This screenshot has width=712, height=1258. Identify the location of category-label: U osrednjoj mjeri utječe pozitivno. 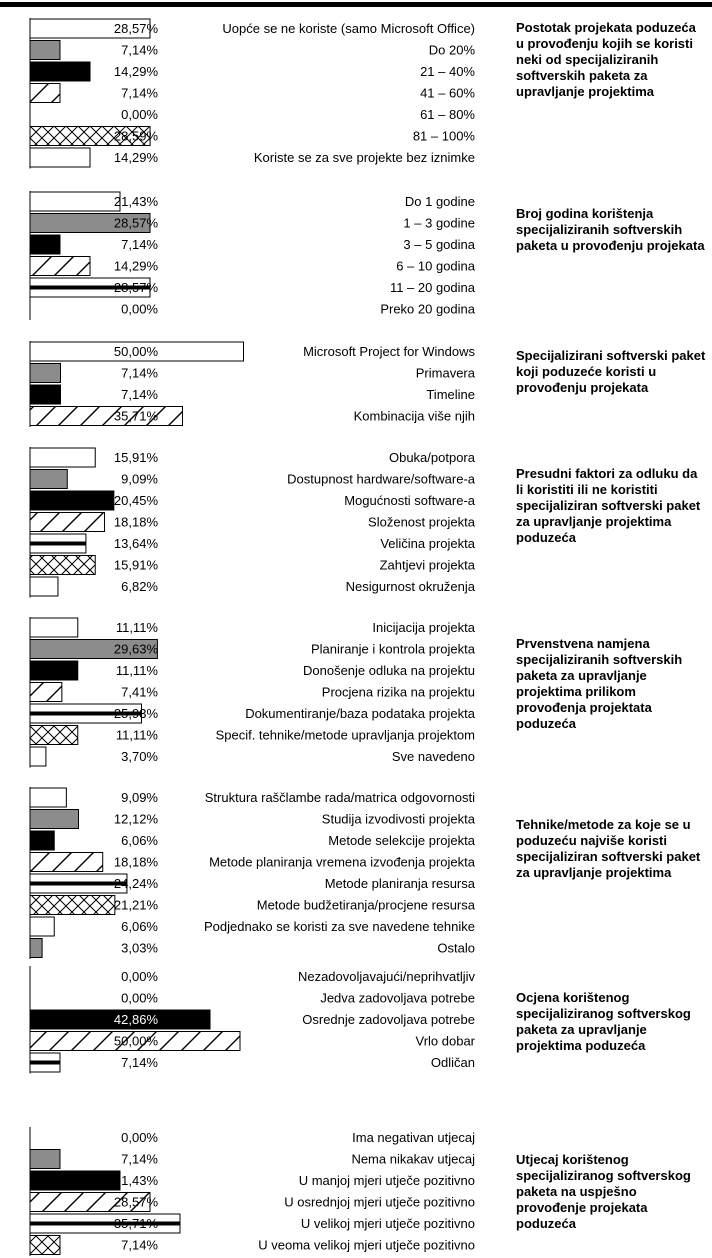
(379, 1202).